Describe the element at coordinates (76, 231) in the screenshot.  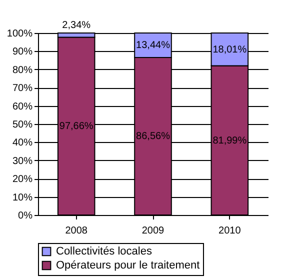
I see `x-tick-label: 2008` at that location.